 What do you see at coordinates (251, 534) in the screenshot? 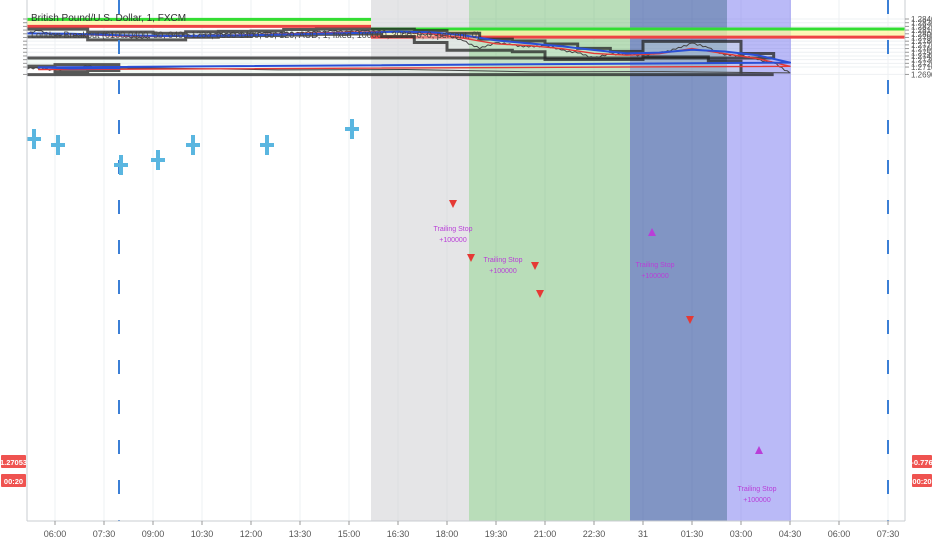
I see `x-tick-label: 12:00` at bounding box center [251, 534].